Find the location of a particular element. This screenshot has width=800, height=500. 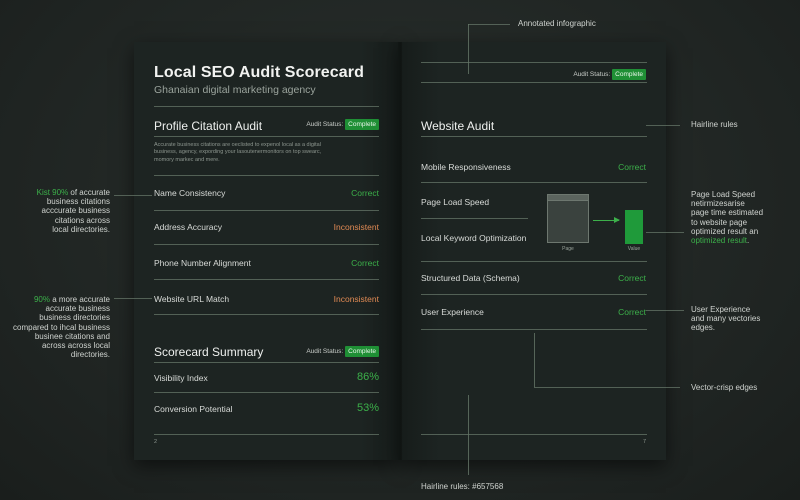

section-heading-website: Website Audit is located at coordinates (458, 126).